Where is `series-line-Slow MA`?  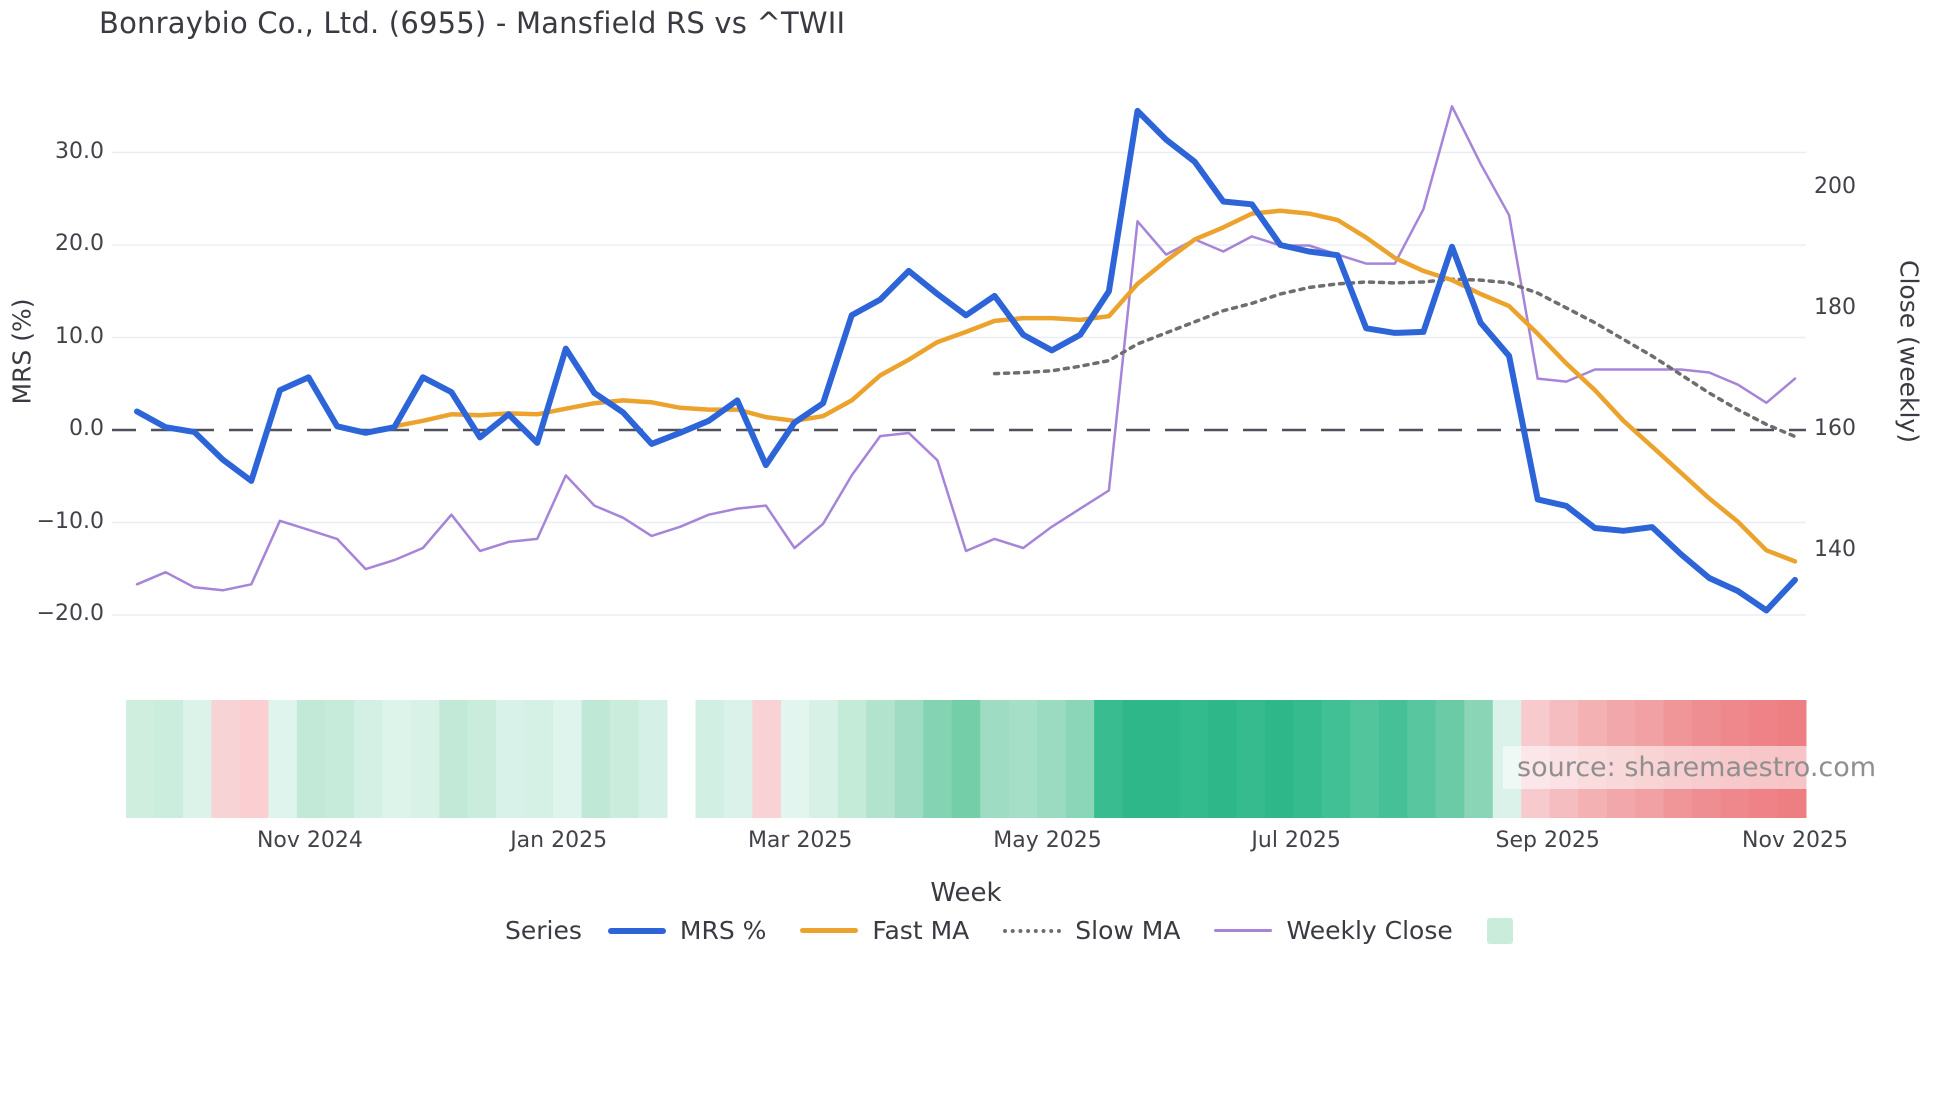 series-line-Slow MA is located at coordinates (1394, 358).